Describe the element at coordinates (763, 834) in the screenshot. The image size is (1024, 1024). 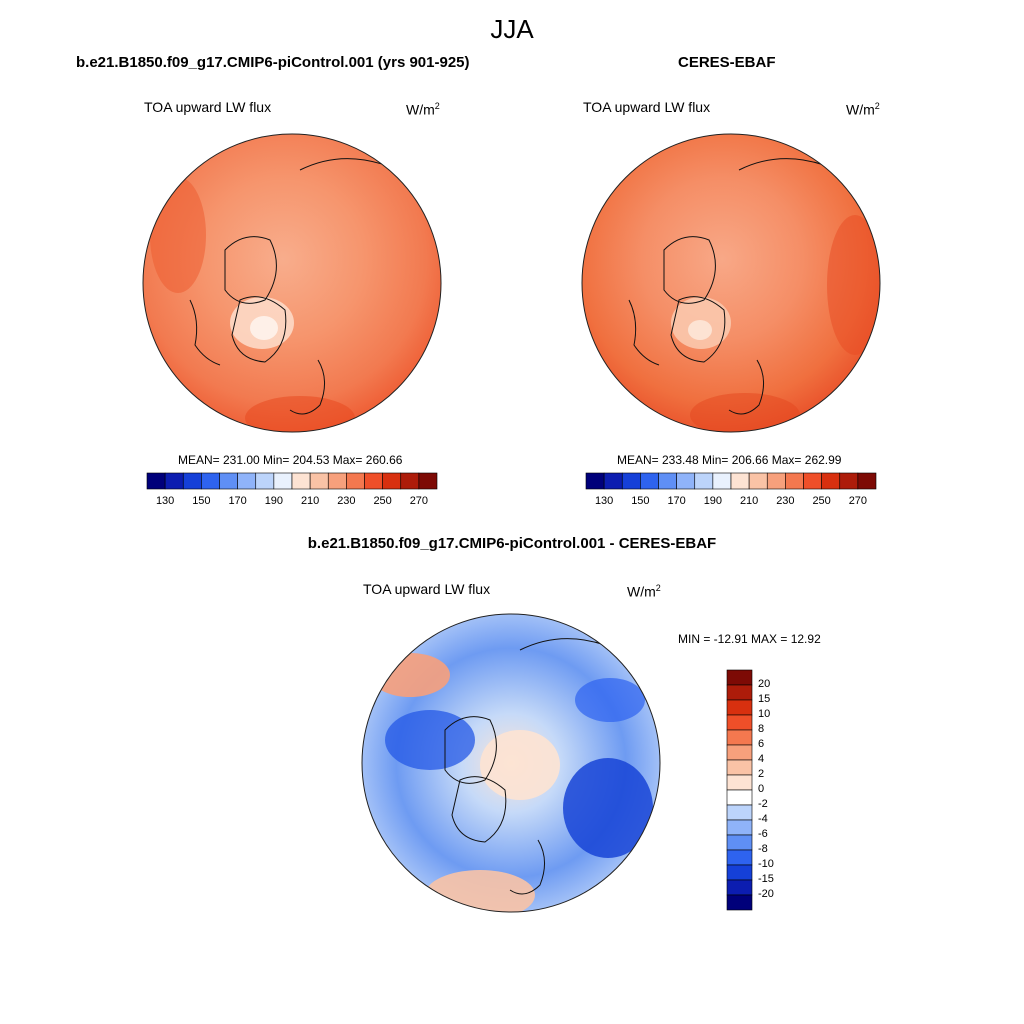
I see `colorbar-tick-label: -6` at that location.